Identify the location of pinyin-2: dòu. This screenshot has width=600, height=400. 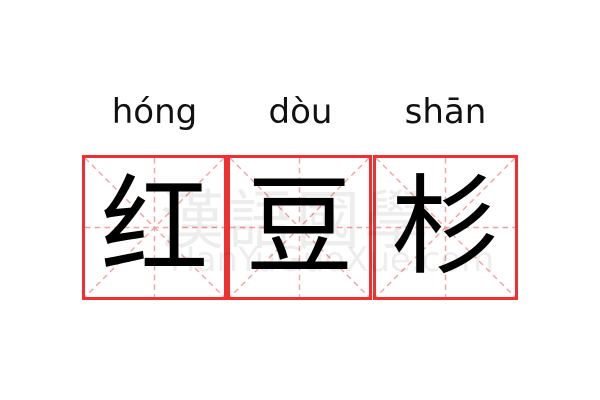
(300, 112).